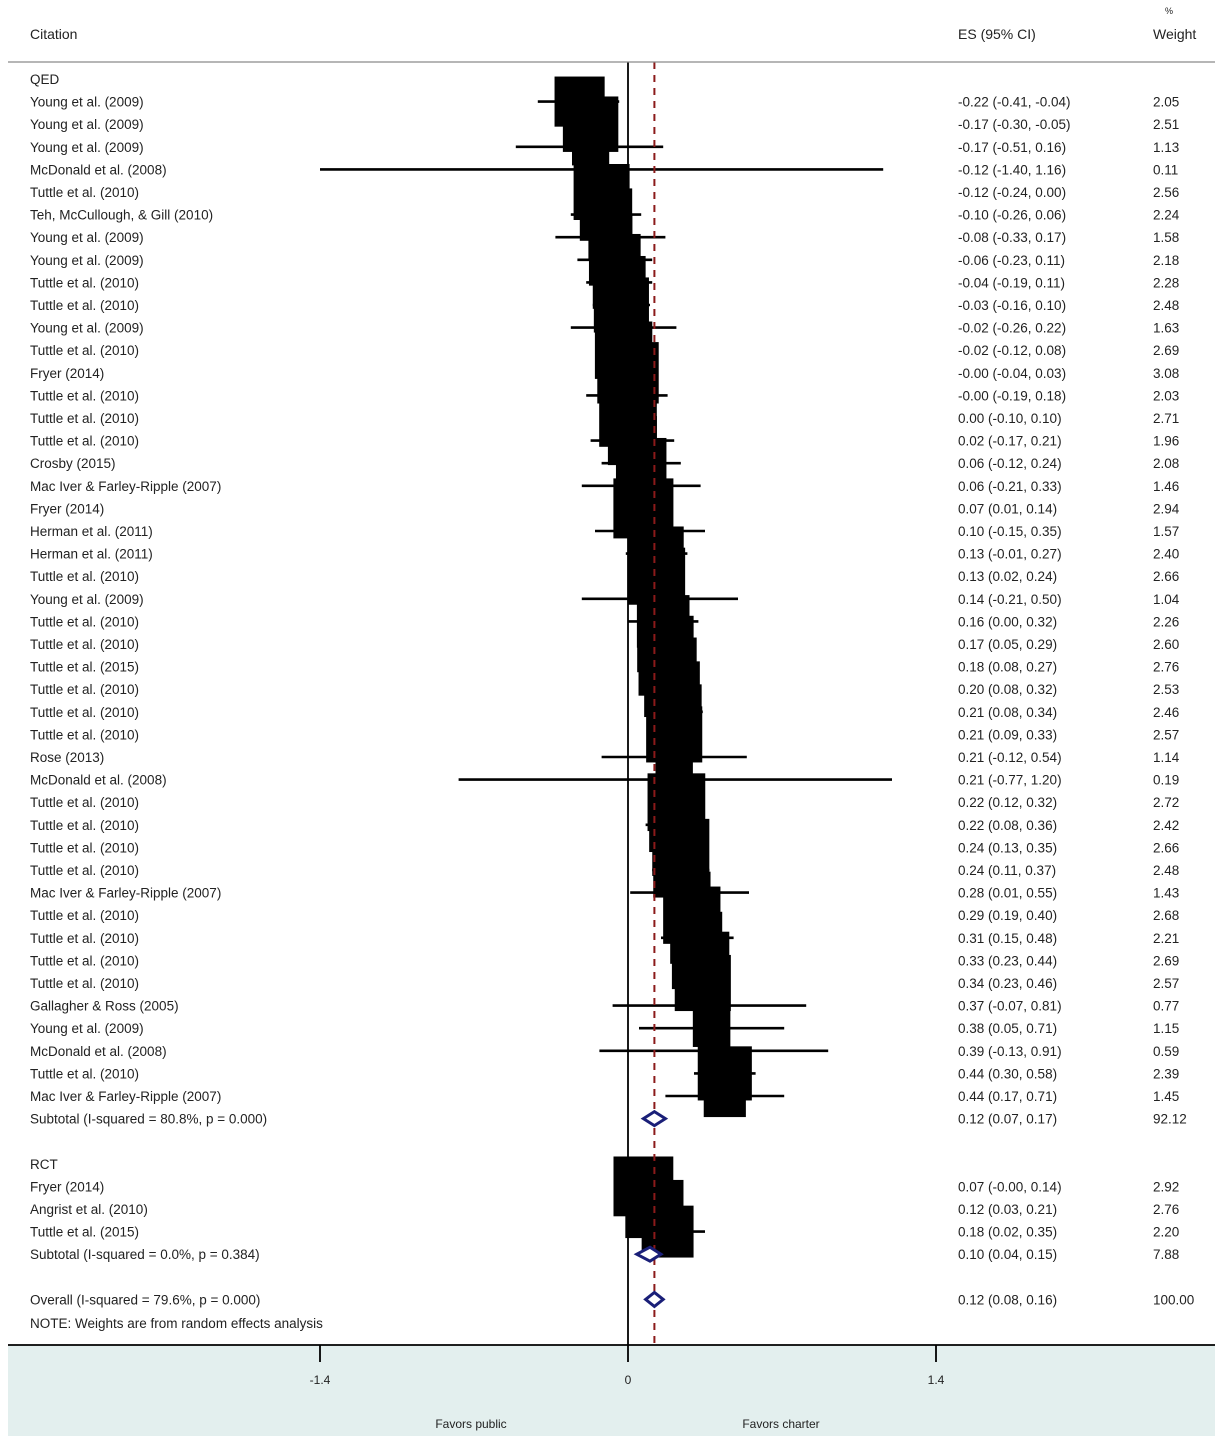  I want to click on effect-size-ci: 0.34 (0.23, 0.46), so click(1007, 983).